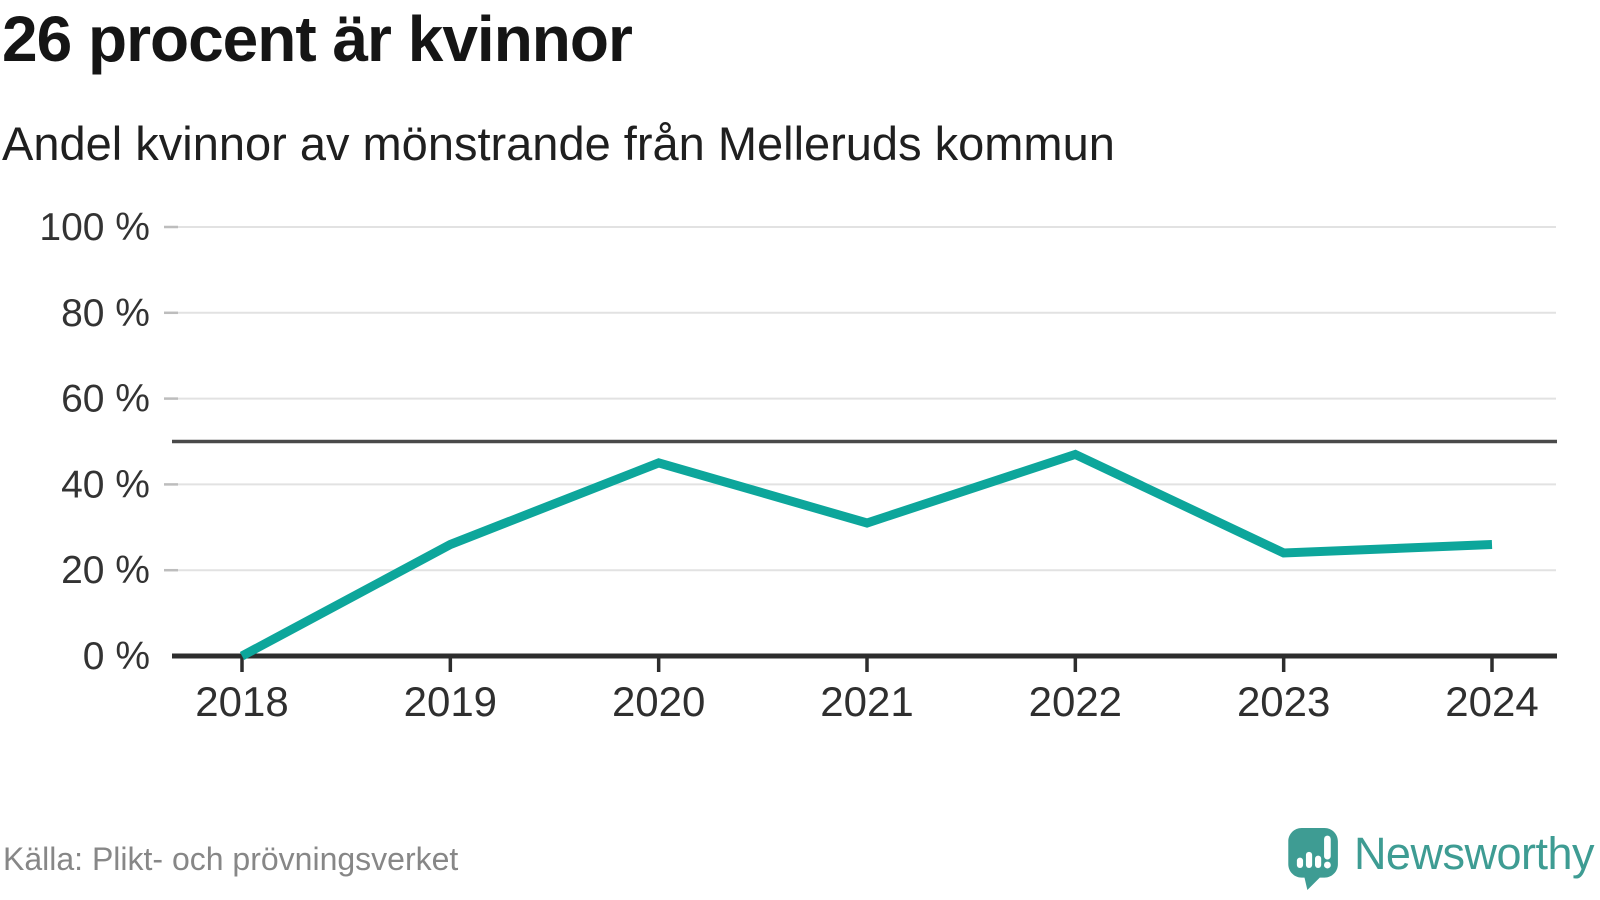 The height and width of the screenshot is (900, 1600). Describe the element at coordinates (1474, 853) in the screenshot. I see `brand-name: Newsworthy` at that location.